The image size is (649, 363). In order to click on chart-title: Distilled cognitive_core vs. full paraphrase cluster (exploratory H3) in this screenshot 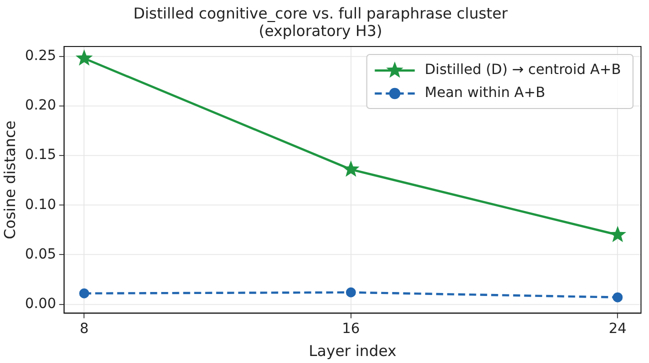, I will do `click(321, 22)`.